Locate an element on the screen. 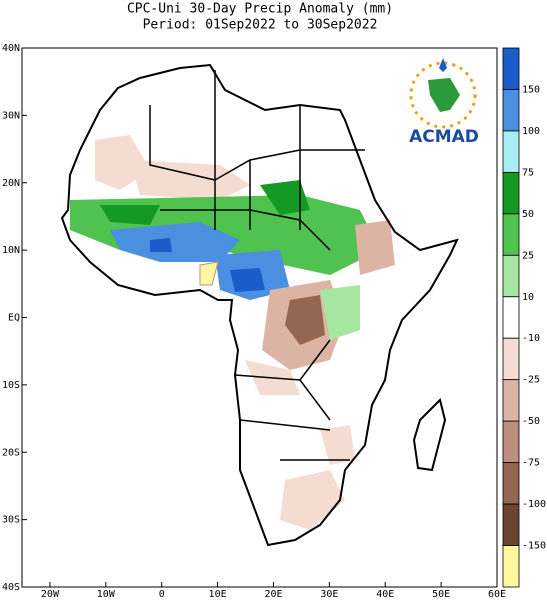 The height and width of the screenshot is (600, 547). lat-tick-label: 10N is located at coordinates (11, 250).